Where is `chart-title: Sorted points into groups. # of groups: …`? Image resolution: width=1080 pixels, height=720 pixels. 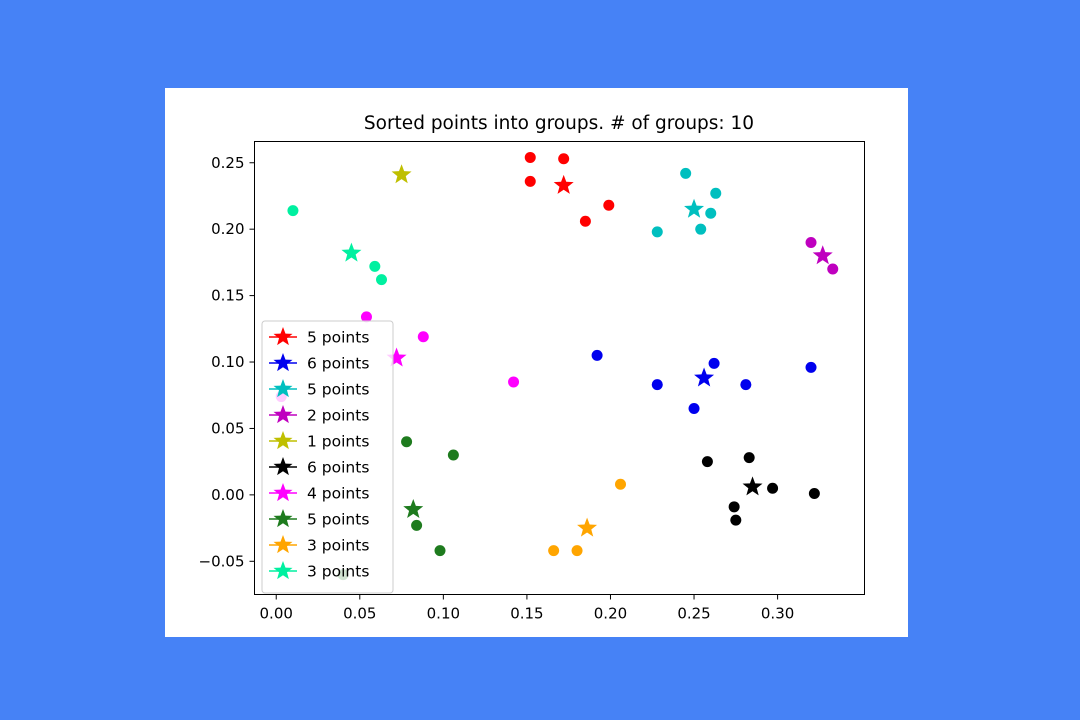
chart-title: Sorted points into groups. # of groups: … is located at coordinates (559, 123).